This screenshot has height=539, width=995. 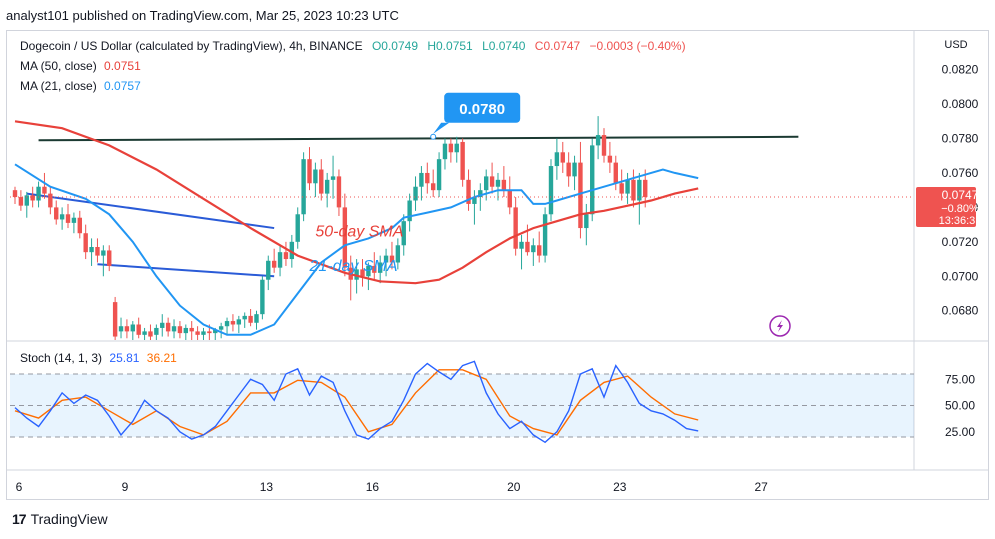 What do you see at coordinates (394, 46) in the screenshot?
I see `ohlc-open: O0.0749` at bounding box center [394, 46].